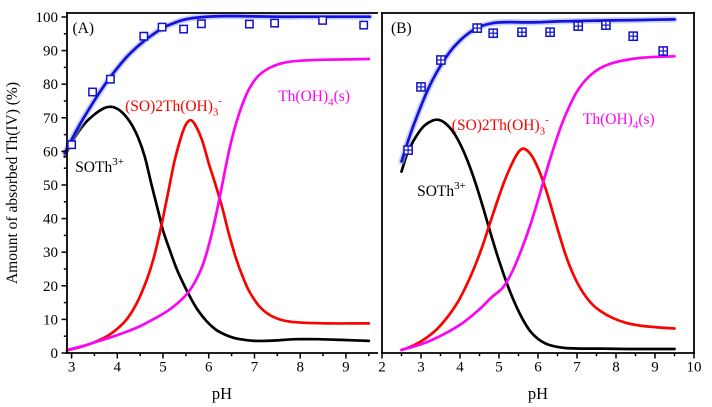 The height and width of the screenshot is (407, 712). What do you see at coordinates (50, 287) in the screenshot?
I see `y-tick-label: 20` at bounding box center [50, 287].